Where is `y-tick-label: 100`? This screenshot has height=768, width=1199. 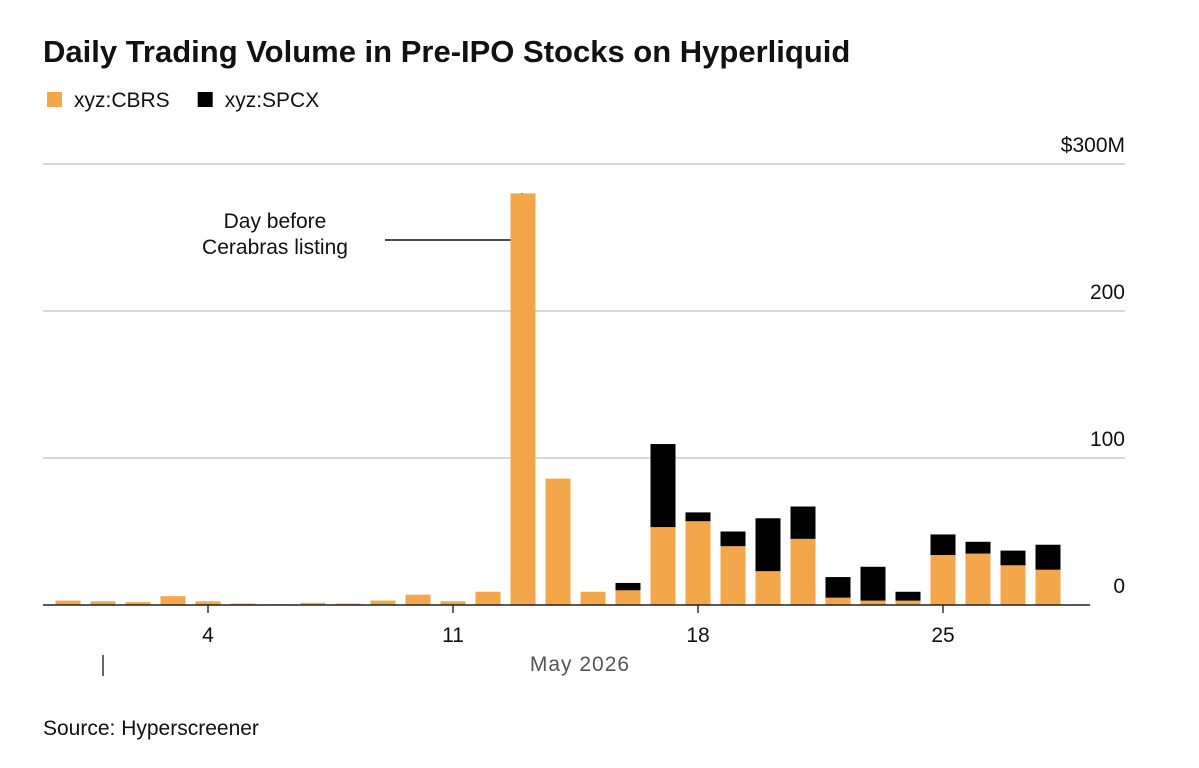 y-tick-label: 100 is located at coordinates (1107, 439).